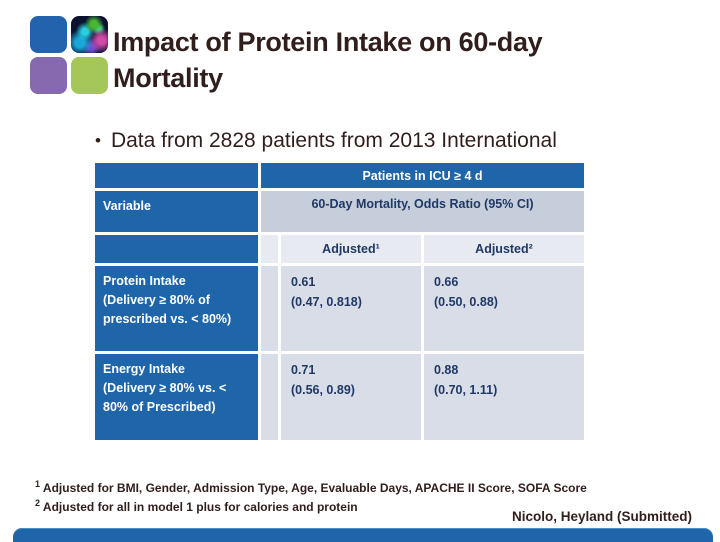 The image size is (720, 542). I want to click on table-cell-energy-adjusted1: 0.71 (0.56, 0.89), so click(351, 397).